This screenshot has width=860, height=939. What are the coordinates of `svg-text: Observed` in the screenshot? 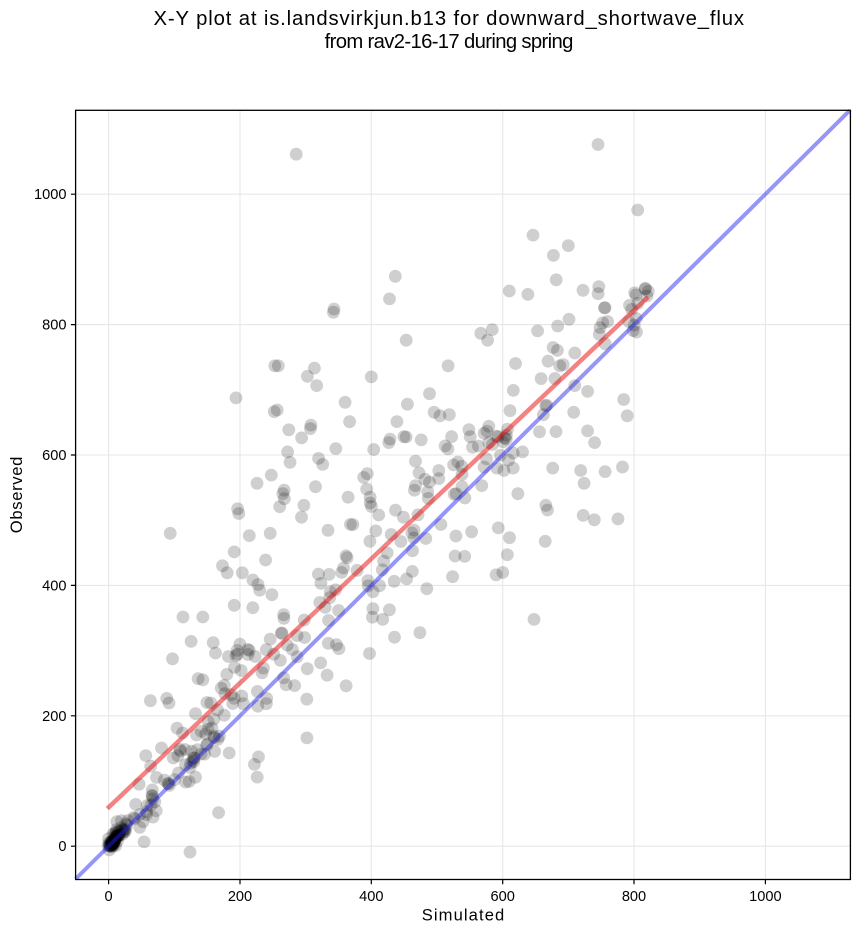 It's located at (16, 495).